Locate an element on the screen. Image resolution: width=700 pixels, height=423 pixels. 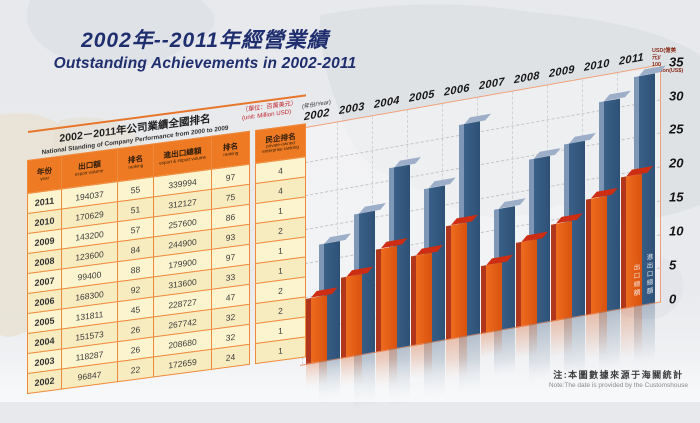
axis-tick: 35 is located at coordinates (676, 62).